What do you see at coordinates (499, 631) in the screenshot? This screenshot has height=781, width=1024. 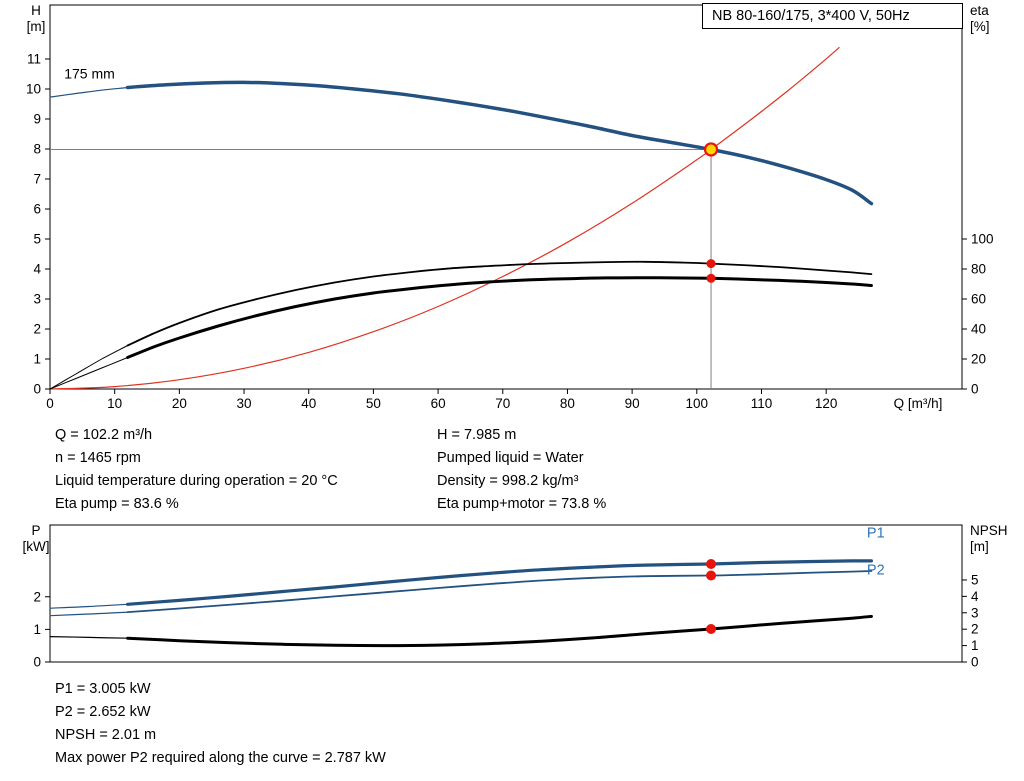 I see `series-npsh-curve` at bounding box center [499, 631].